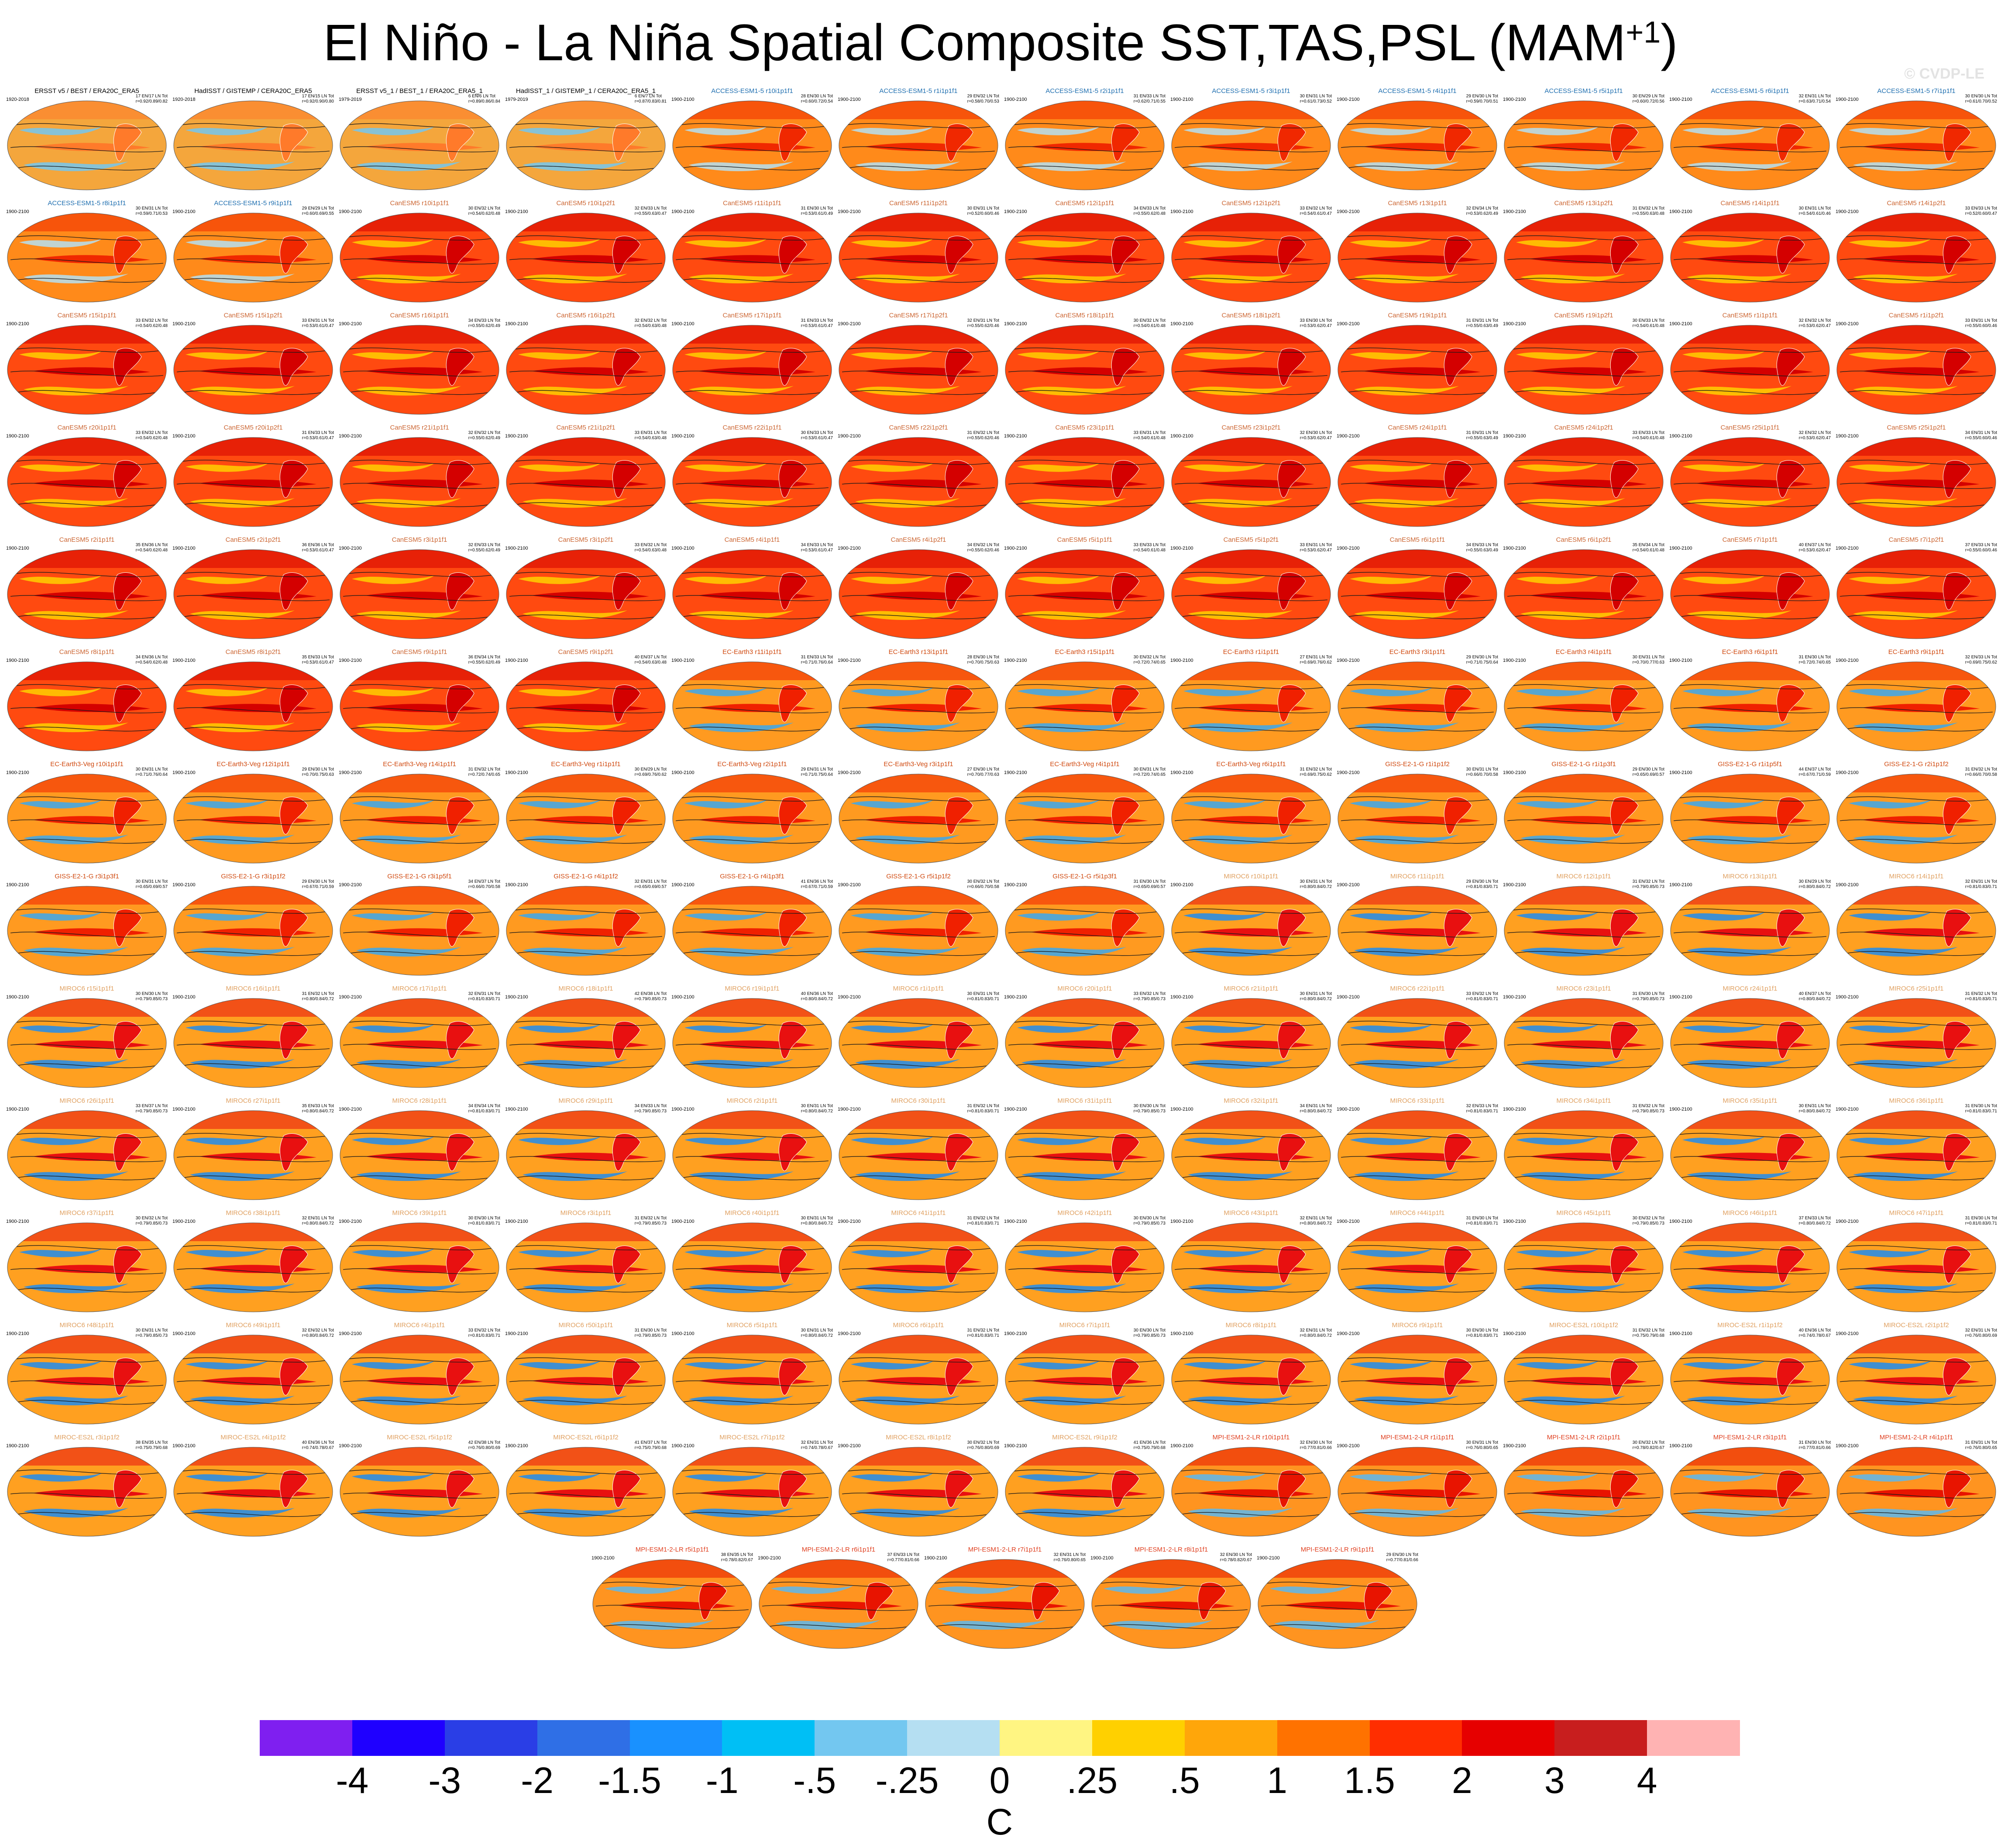 The image size is (2001, 1848). I want to click on panel-title: EC-Earth3-Veg r12i1p1f1, so click(254, 764).